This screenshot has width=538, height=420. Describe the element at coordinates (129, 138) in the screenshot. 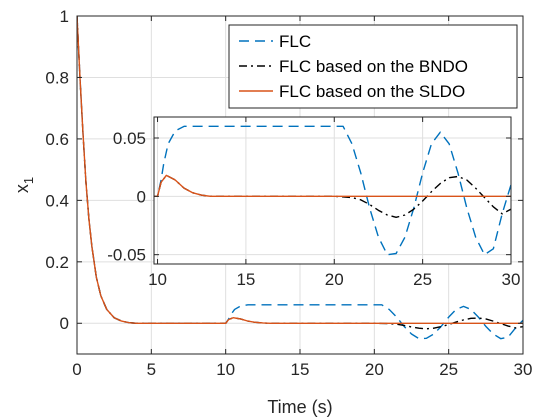

I see `y-tick-label: 0.05` at that location.